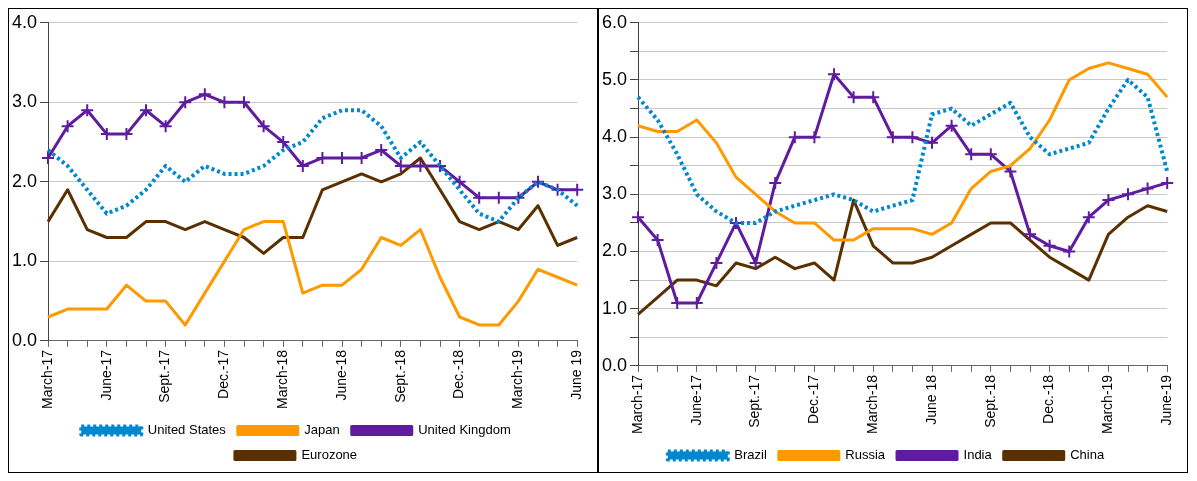 This screenshot has height=481, width=1197. I want to click on x-tick-label: June-18, so click(340, 375).